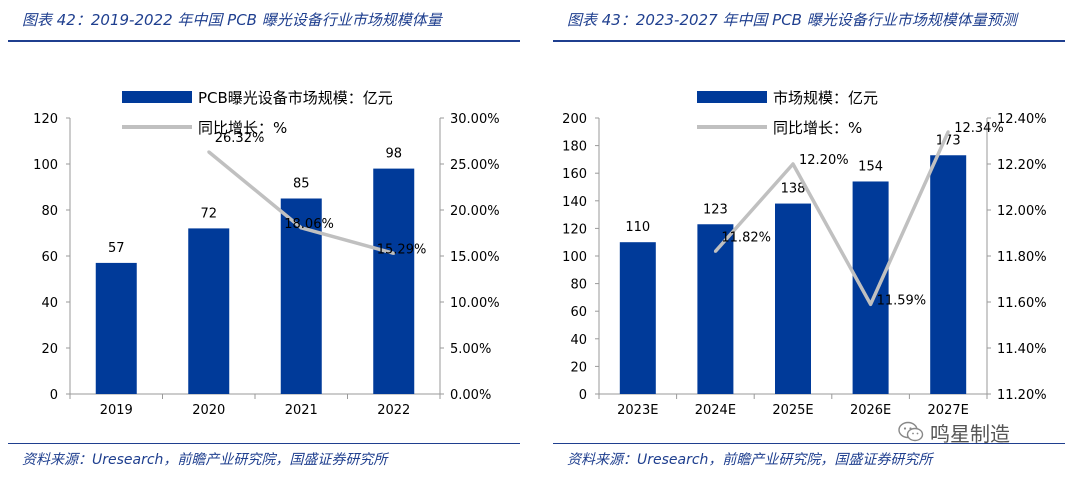 This screenshot has height=479, width=1080. I want to click on bar-value-label: 57, so click(116, 248).